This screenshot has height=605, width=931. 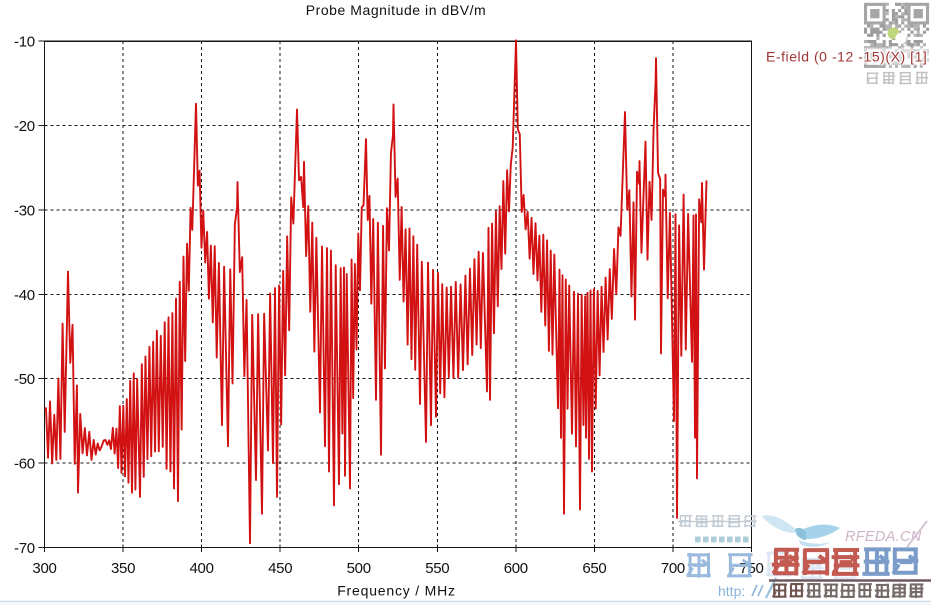 What do you see at coordinates (24, 42) in the screenshot?
I see `svg-text: -10` at bounding box center [24, 42].